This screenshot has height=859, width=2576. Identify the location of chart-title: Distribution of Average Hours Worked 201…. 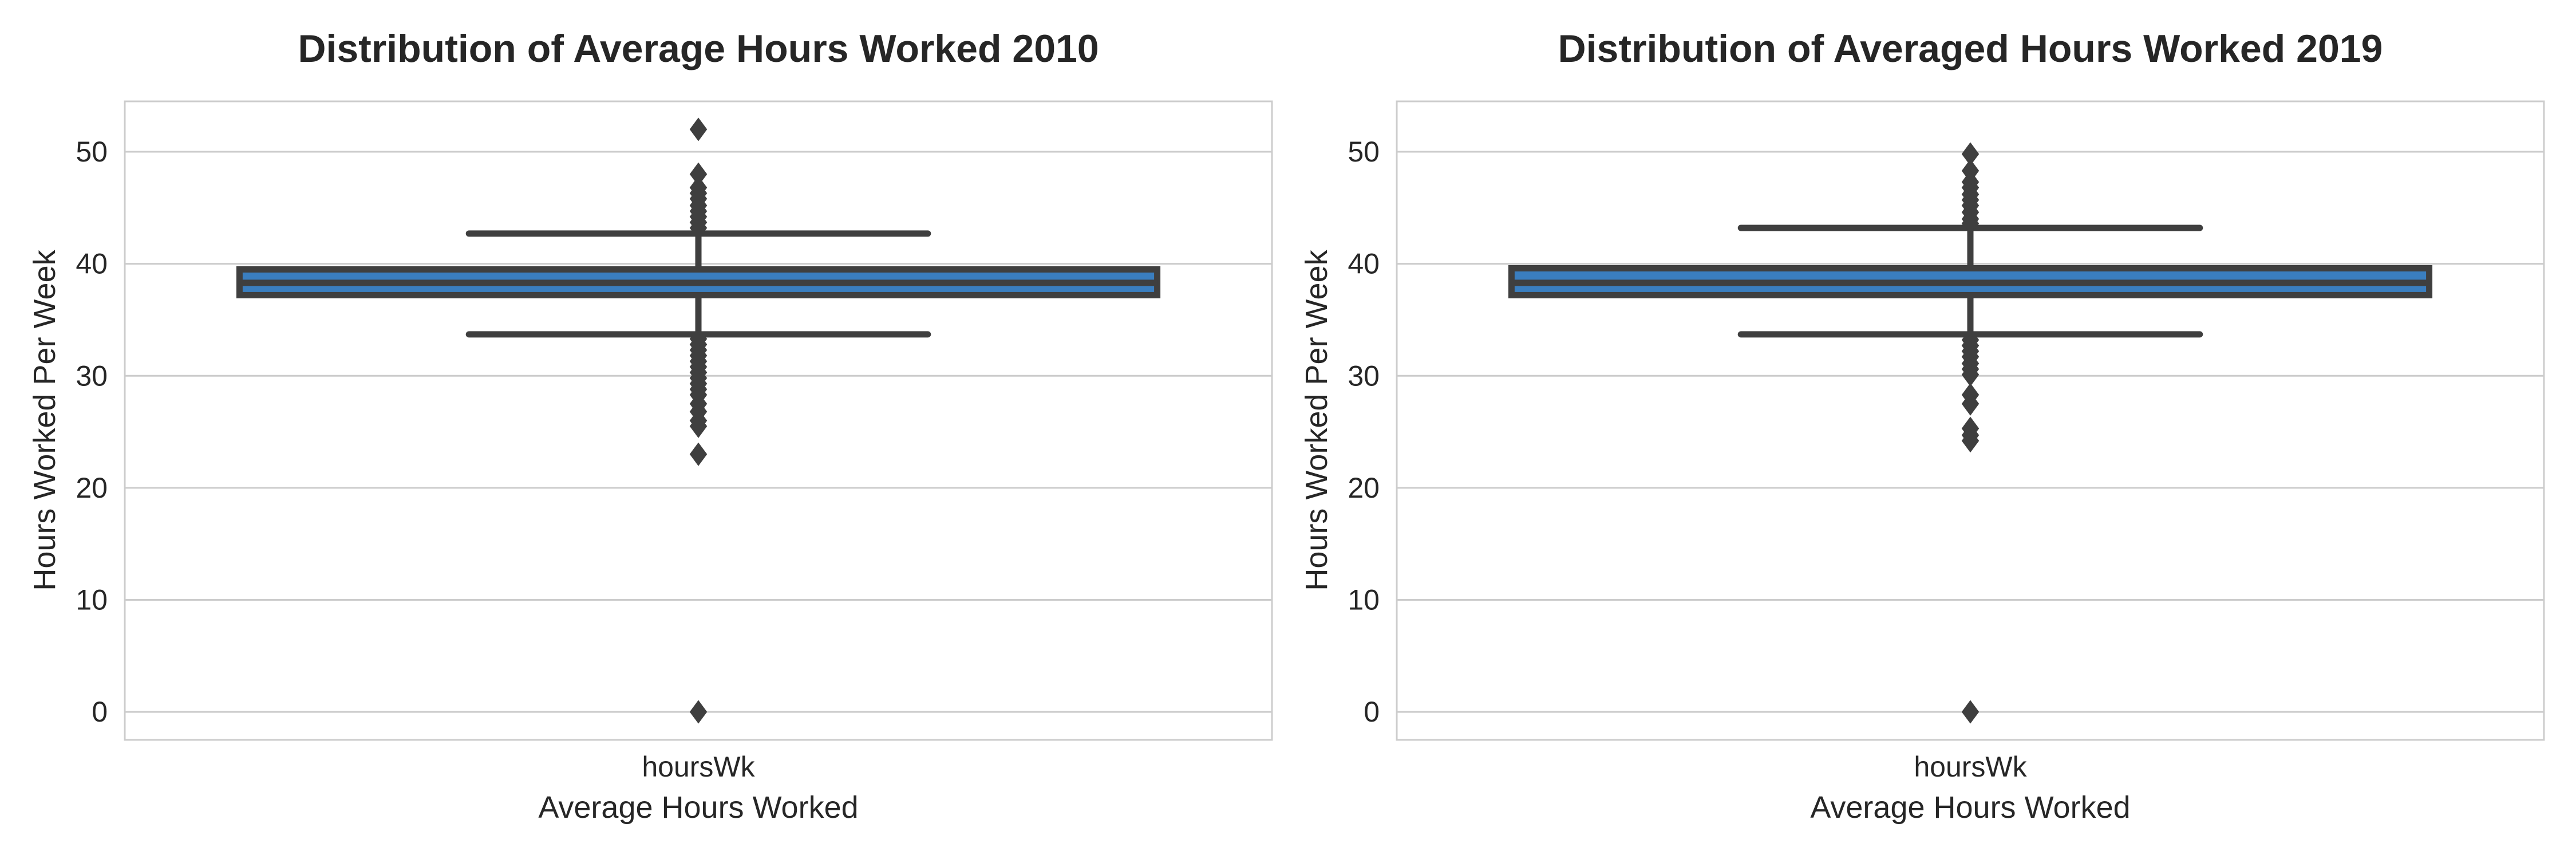
(698, 48).